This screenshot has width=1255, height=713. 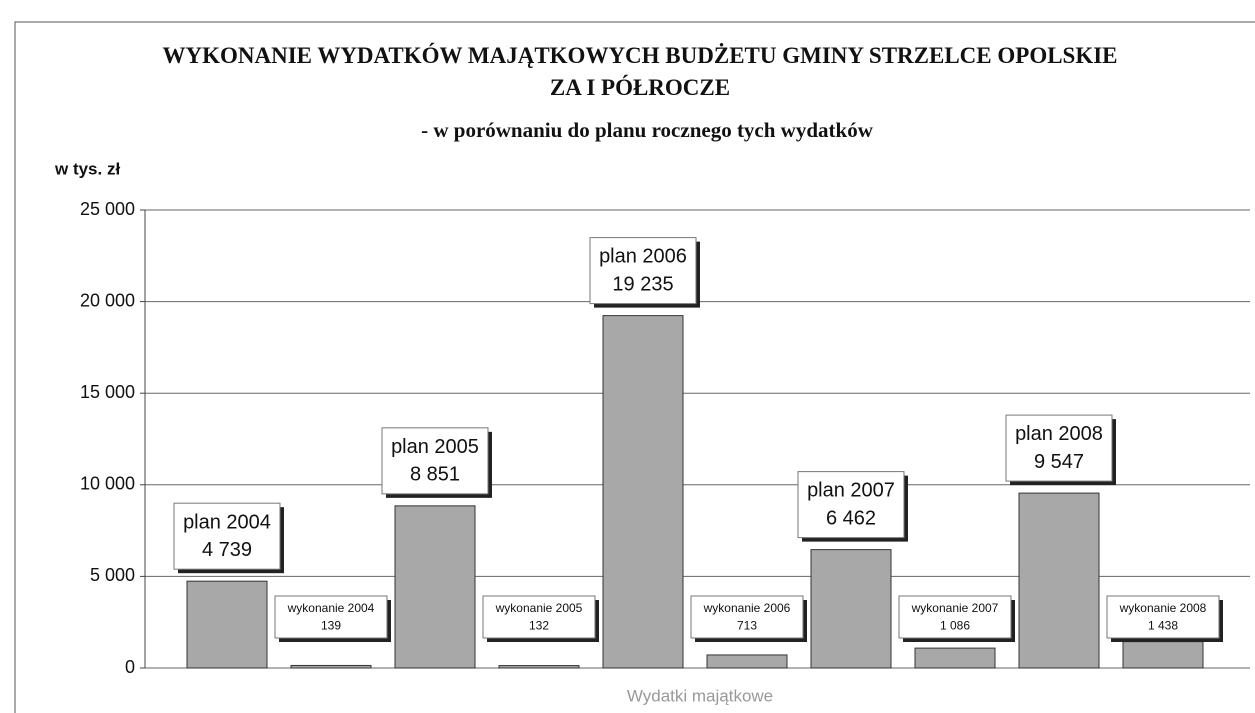 I want to click on label-value: 139, so click(x=331, y=625).